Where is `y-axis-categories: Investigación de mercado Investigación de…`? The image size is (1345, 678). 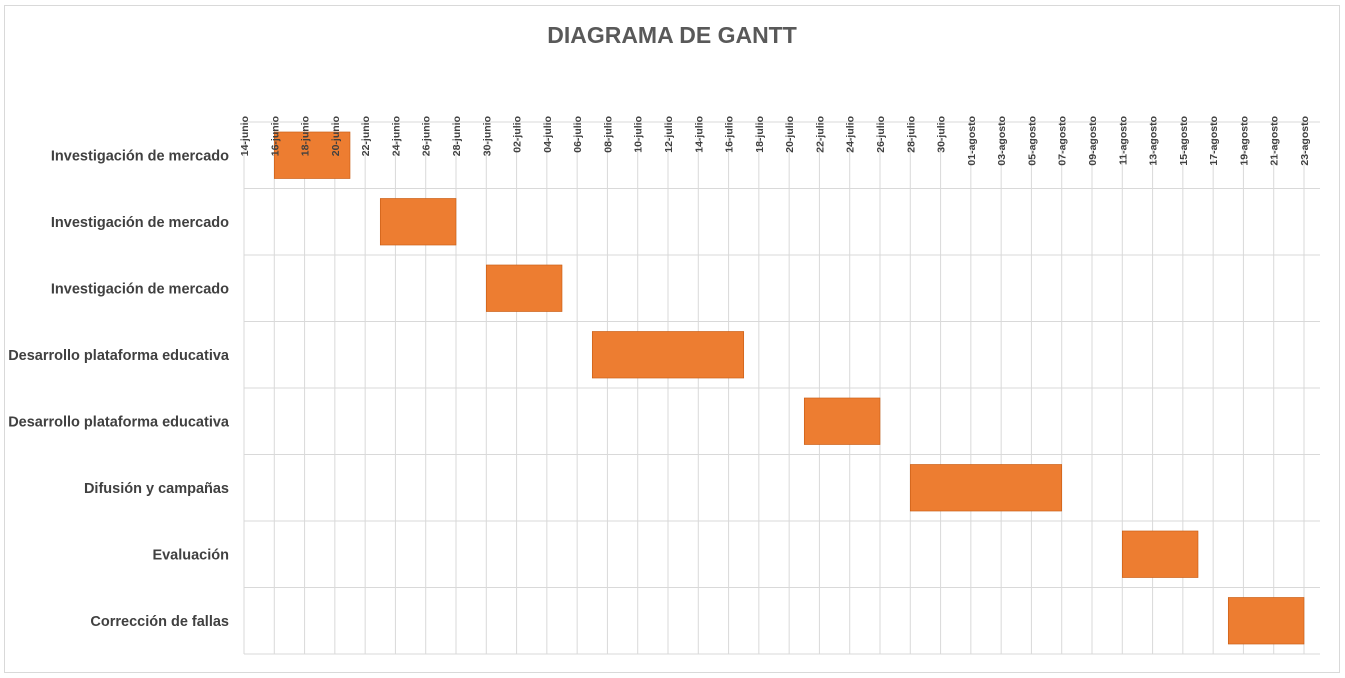
y-axis-categories: Investigación de mercado Investigación de… is located at coordinates (119, 389).